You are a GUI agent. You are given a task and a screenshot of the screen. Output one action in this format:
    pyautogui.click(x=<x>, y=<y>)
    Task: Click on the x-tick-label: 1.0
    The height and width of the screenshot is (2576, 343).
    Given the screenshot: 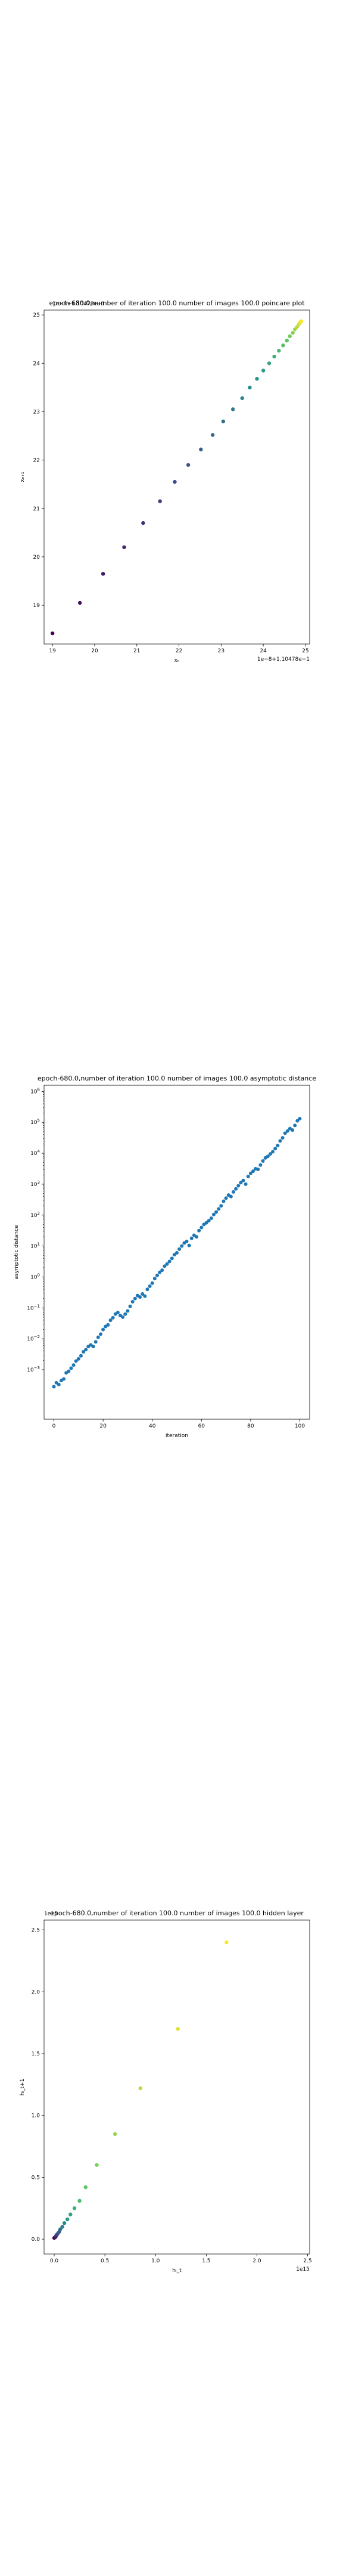 What is the action you would take?
    pyautogui.click(x=156, y=2261)
    